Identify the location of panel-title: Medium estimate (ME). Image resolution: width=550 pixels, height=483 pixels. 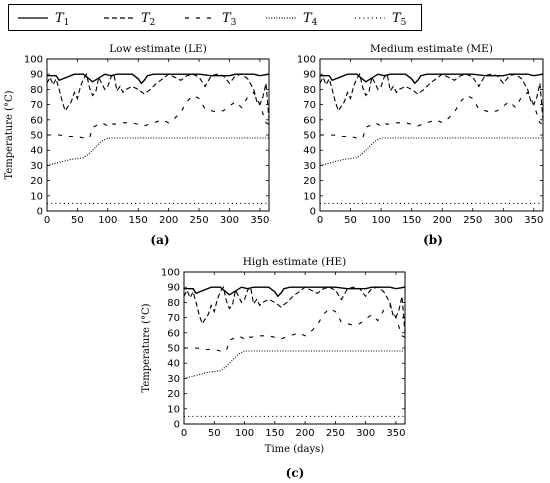
(431, 49).